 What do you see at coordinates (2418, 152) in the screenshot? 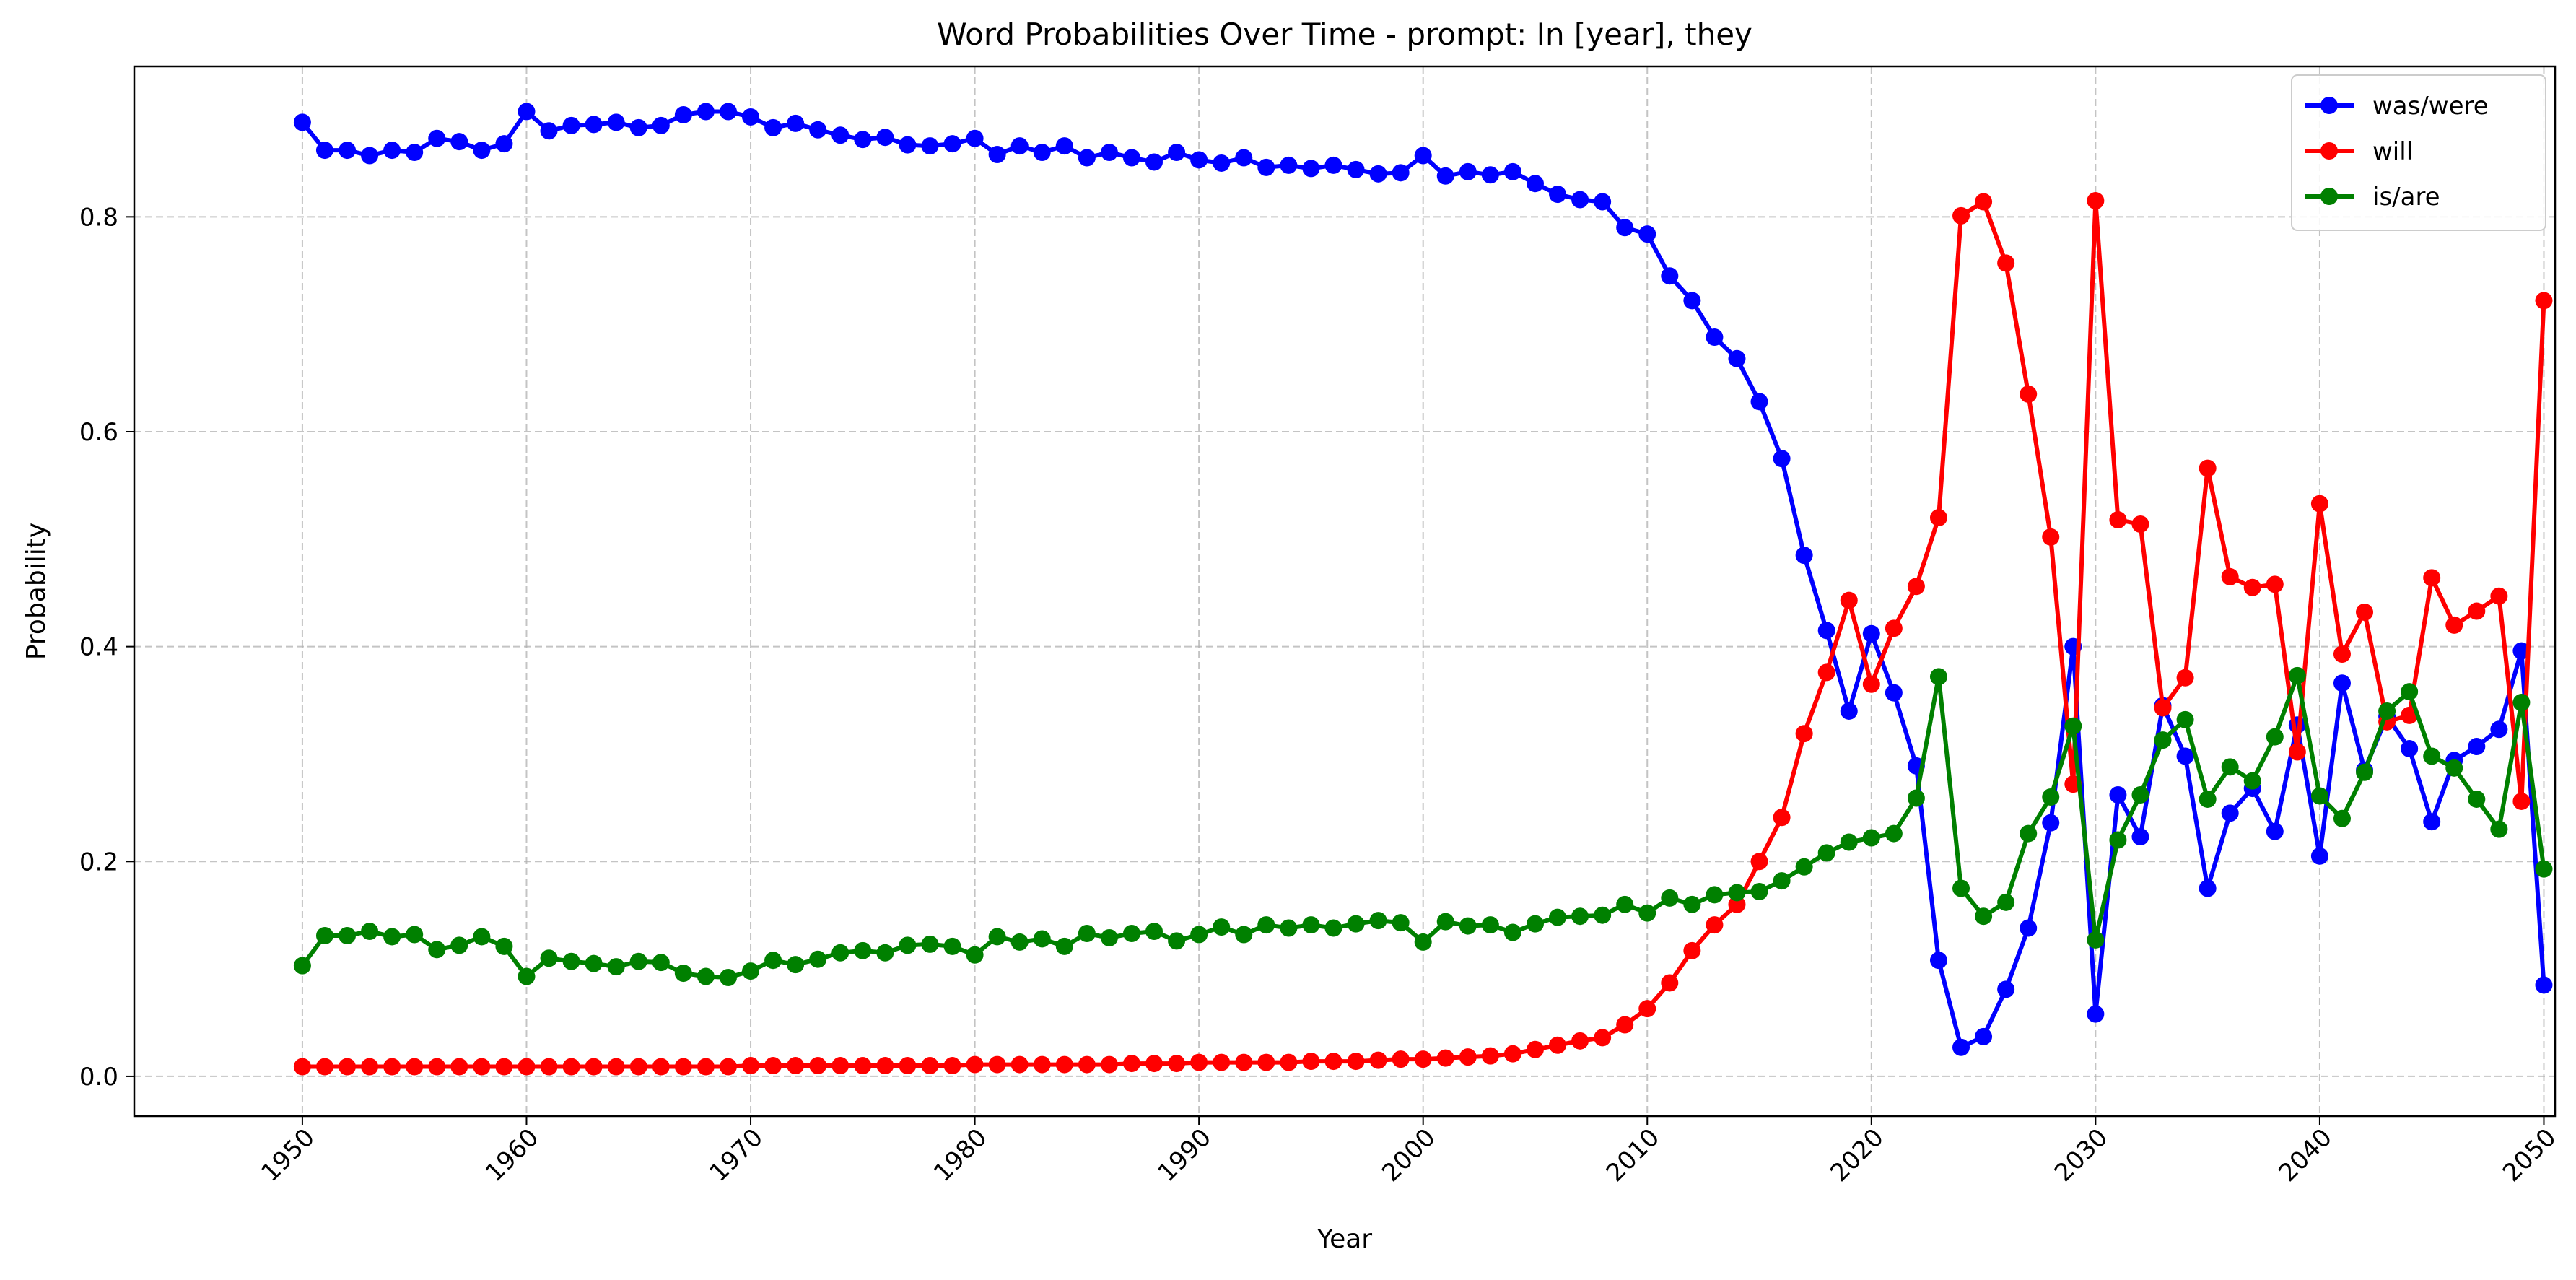
I see `legend-frame` at bounding box center [2418, 152].